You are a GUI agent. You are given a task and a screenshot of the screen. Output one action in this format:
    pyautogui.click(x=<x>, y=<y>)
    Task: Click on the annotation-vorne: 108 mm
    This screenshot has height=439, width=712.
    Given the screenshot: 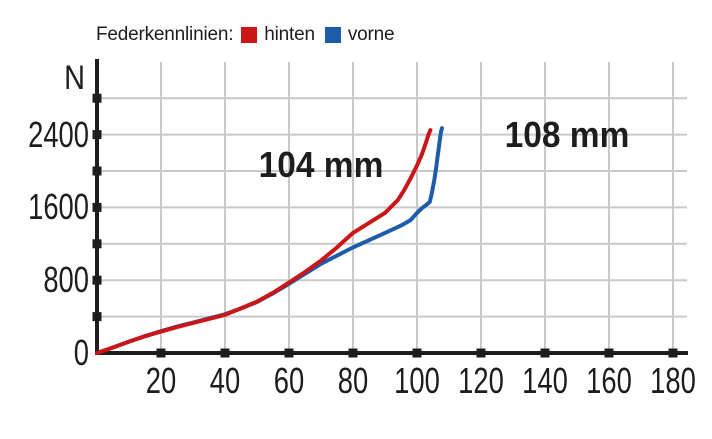 What is the action you would take?
    pyautogui.click(x=567, y=134)
    